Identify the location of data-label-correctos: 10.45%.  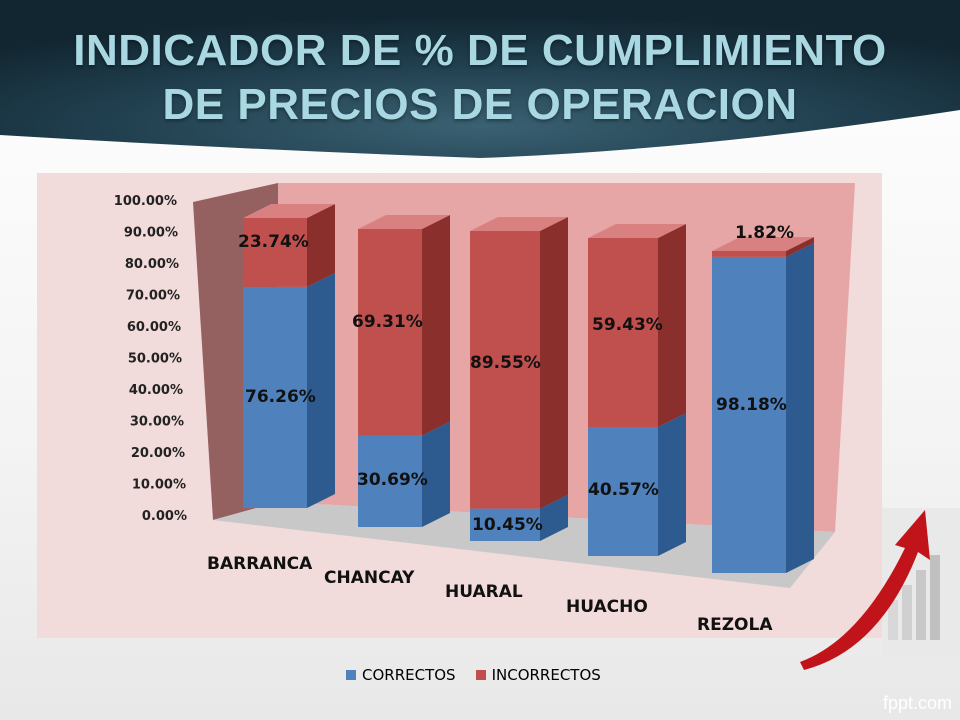
(507, 525).